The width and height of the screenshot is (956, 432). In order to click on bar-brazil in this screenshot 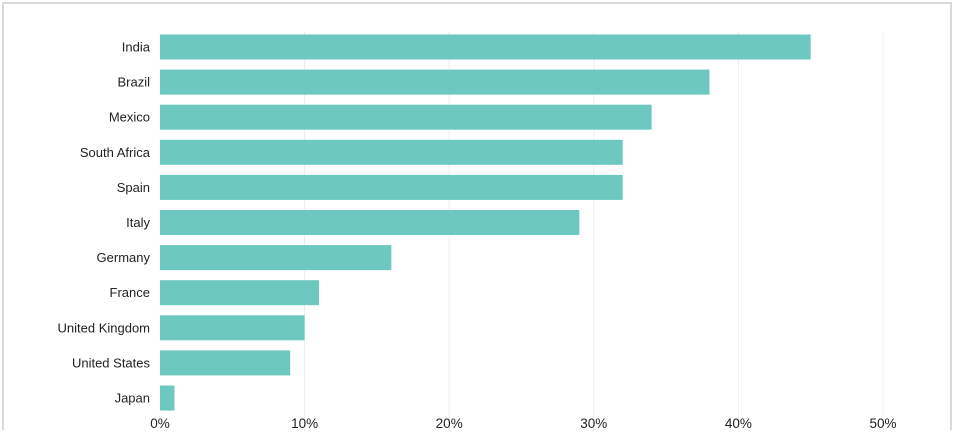, I will do `click(435, 82)`.